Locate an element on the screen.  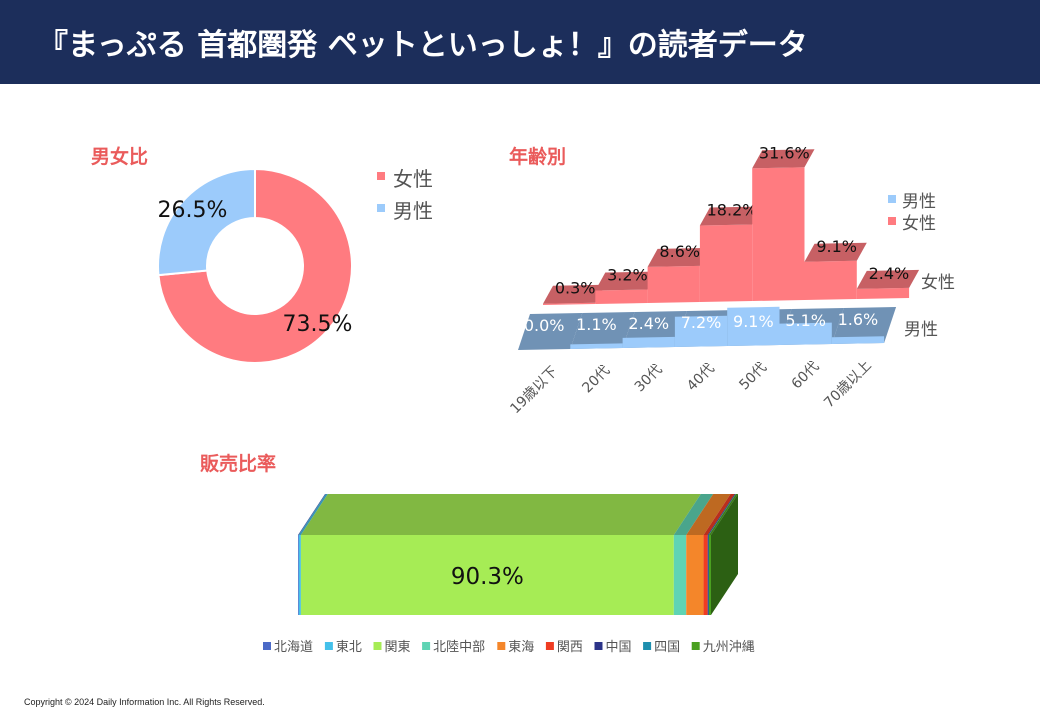
female-value-label: 0.3% is located at coordinates (575, 288).